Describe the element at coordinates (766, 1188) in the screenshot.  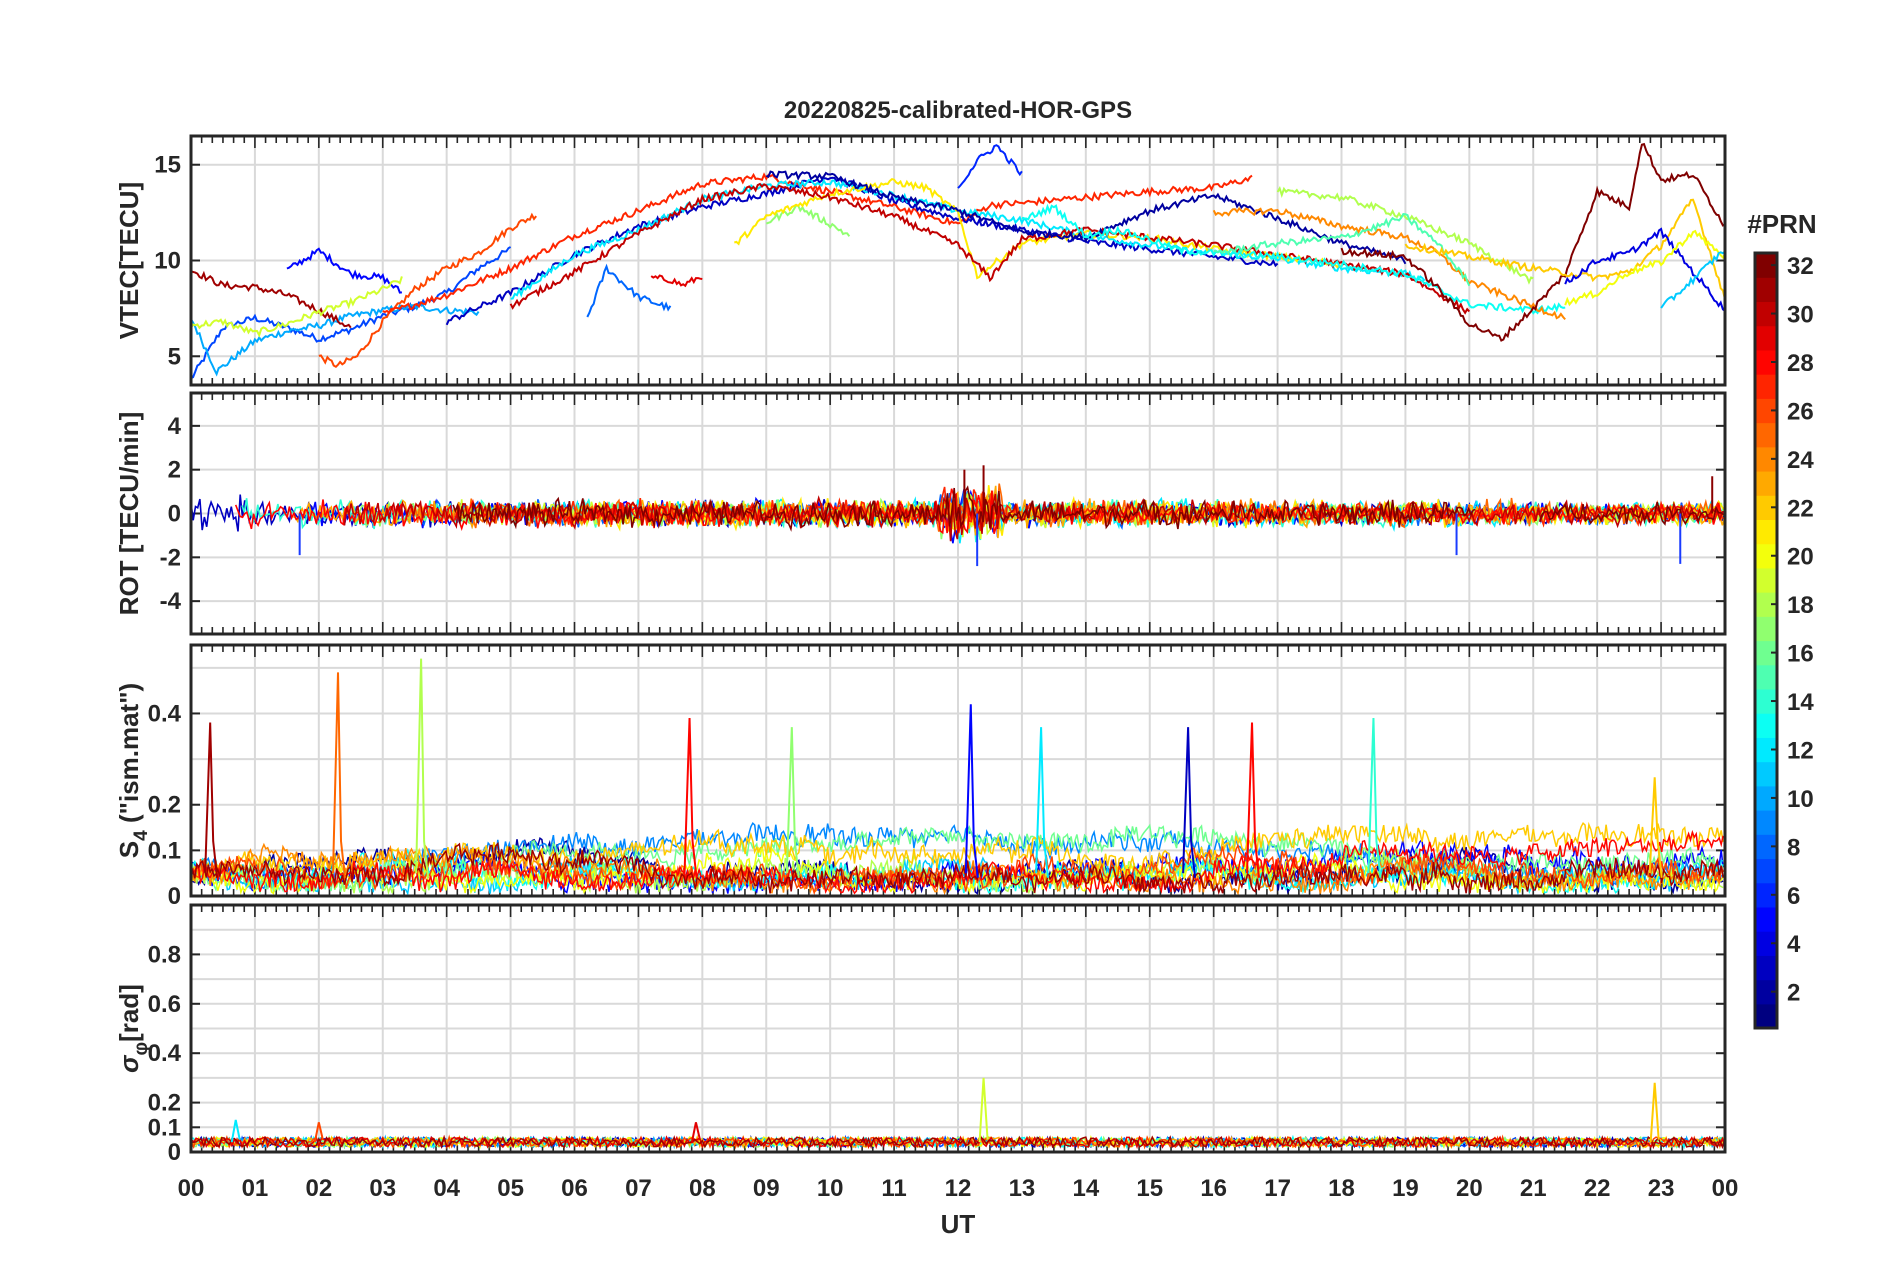
I see `x-tick-label: 09` at that location.